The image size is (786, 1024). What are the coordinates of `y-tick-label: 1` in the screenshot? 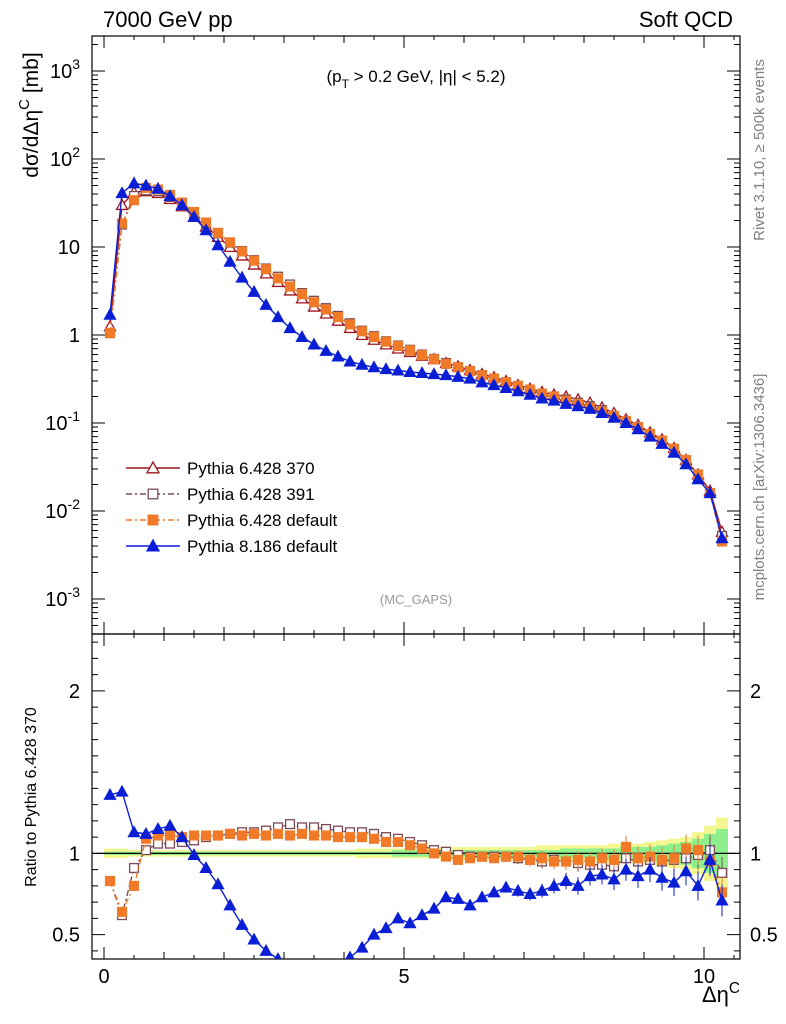 It's located at (74, 336).